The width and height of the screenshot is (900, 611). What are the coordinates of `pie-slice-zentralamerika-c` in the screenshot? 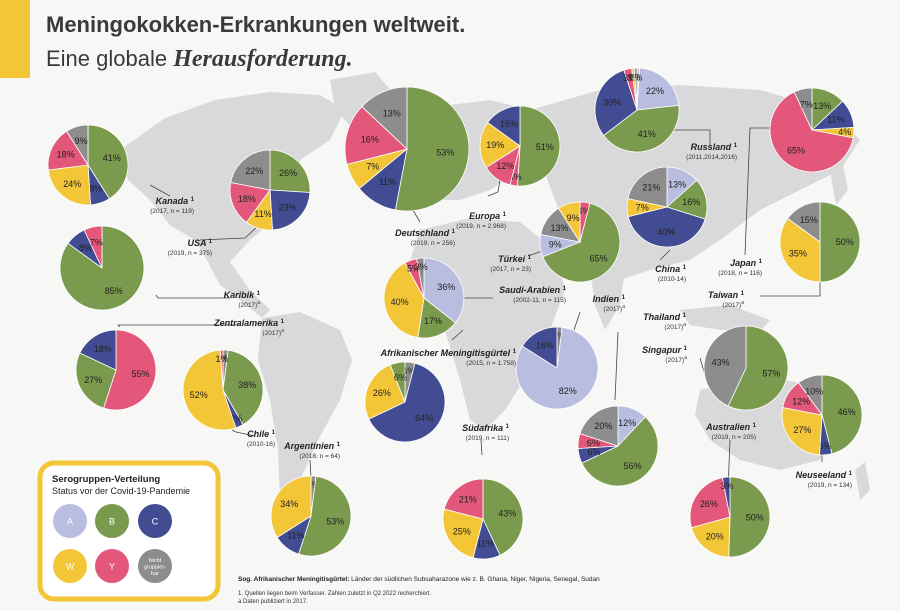 It's located at (98, 350).